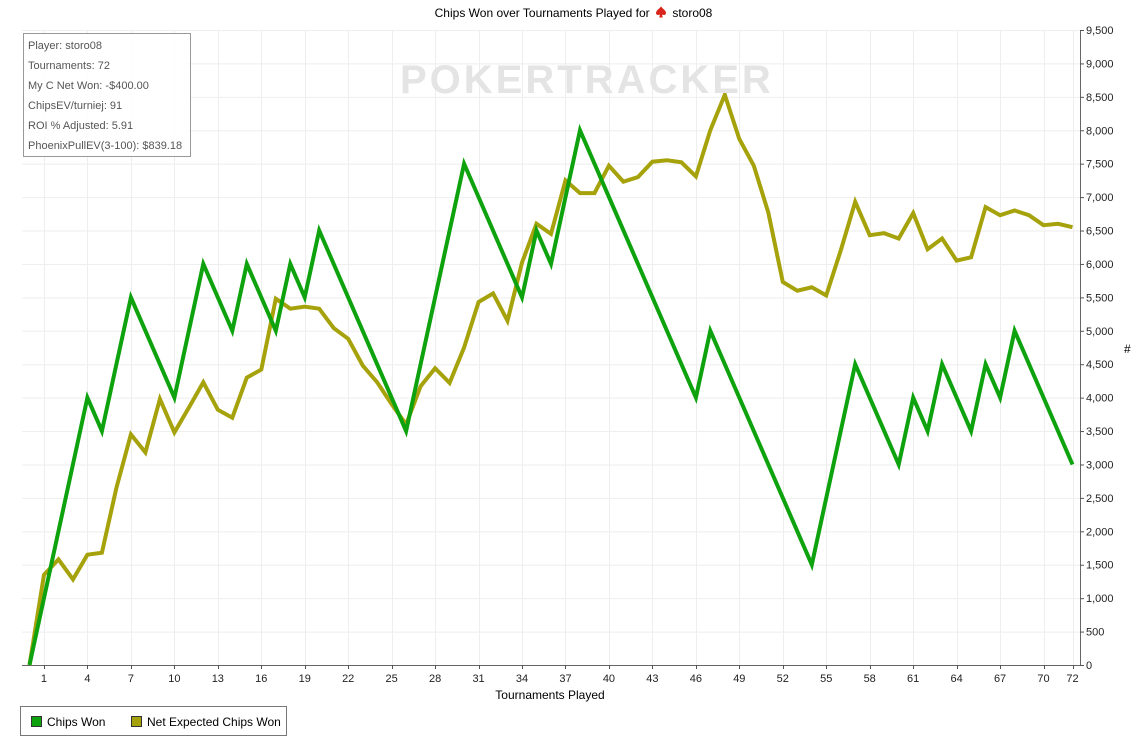  I want to click on y-tick-label: 6,500, so click(1100, 232).